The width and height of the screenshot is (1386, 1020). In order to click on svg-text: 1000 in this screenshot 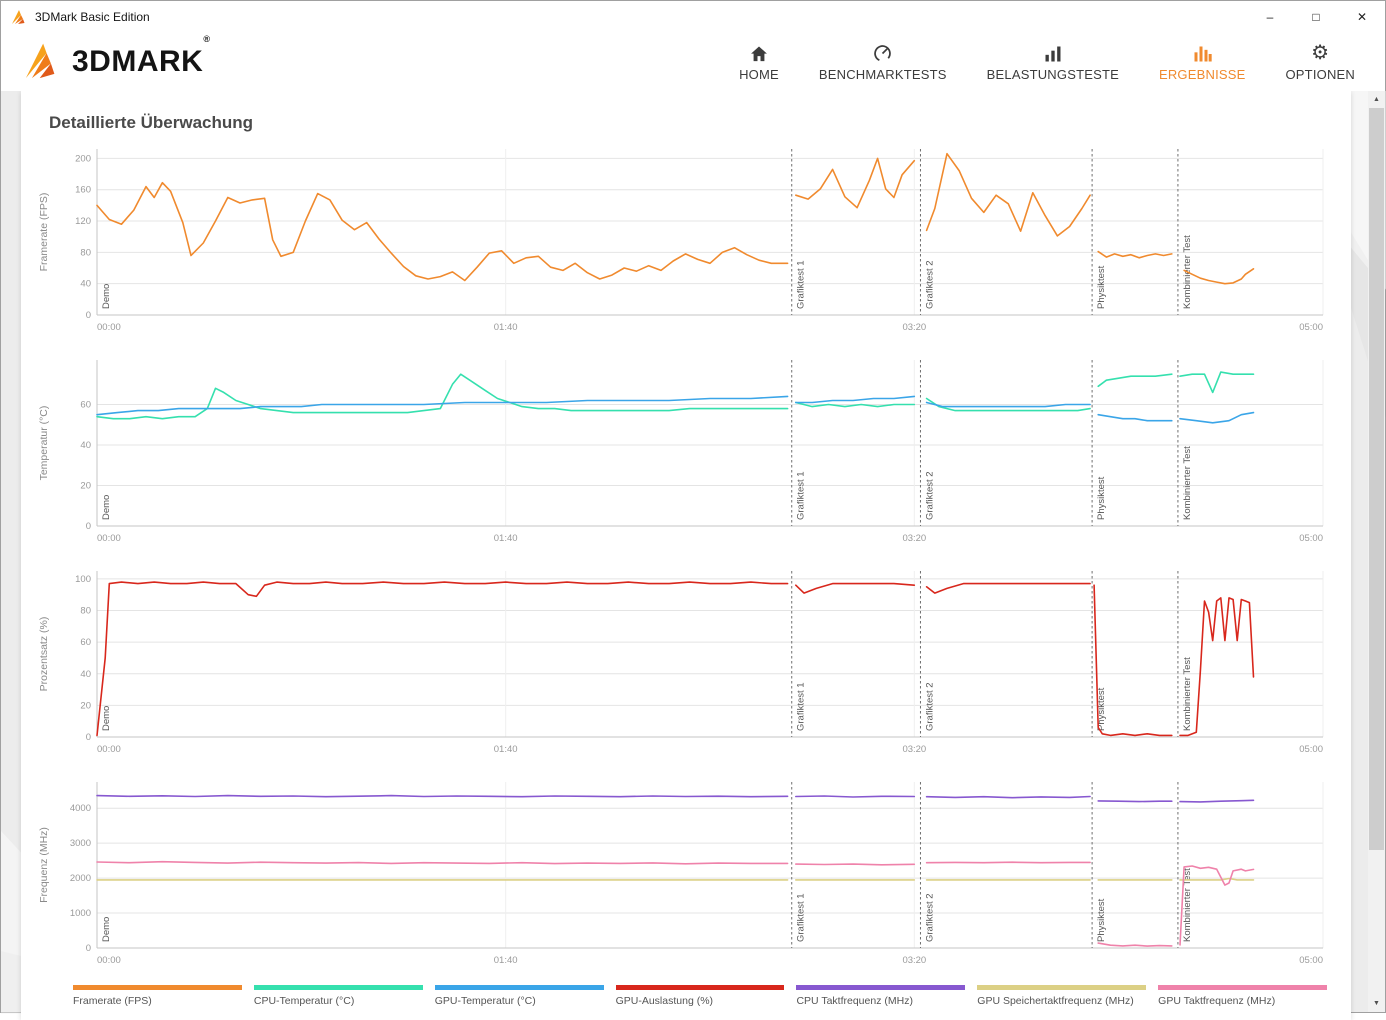, I will do `click(80, 913)`.